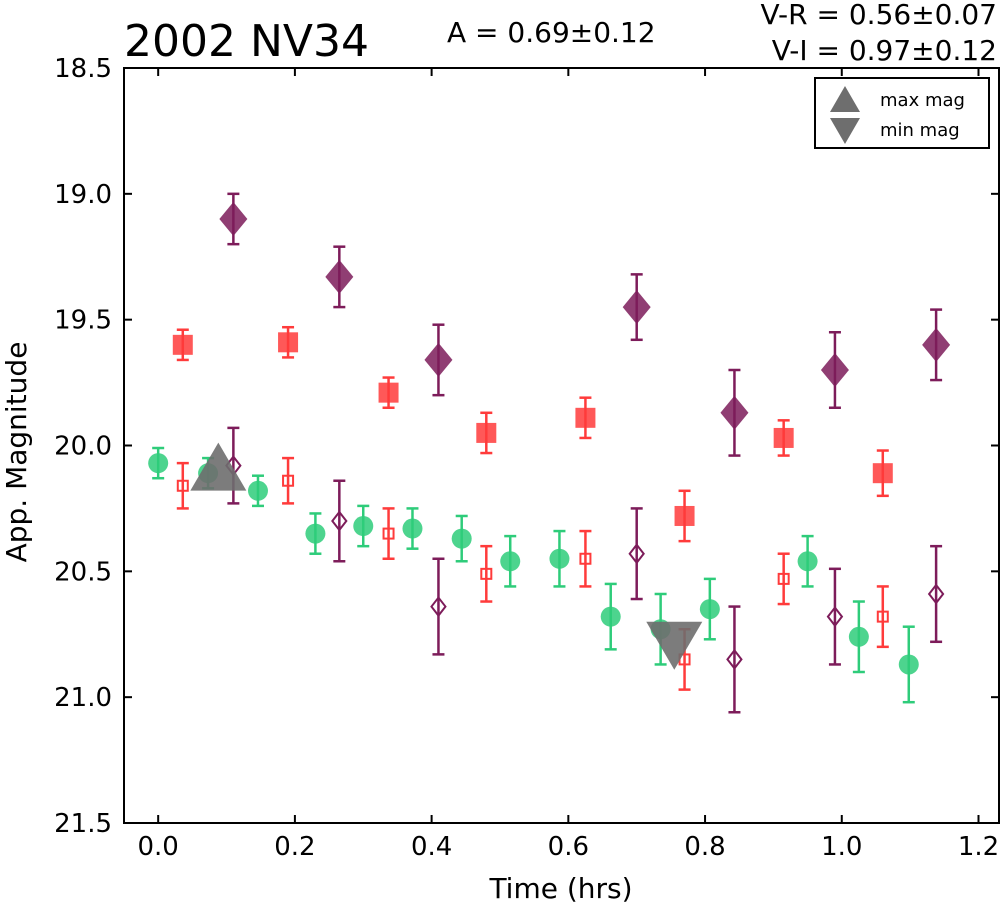 The image size is (1001, 904). Describe the element at coordinates (16, 452) in the screenshot. I see `y-axis-label: App. Magnitude` at that location.